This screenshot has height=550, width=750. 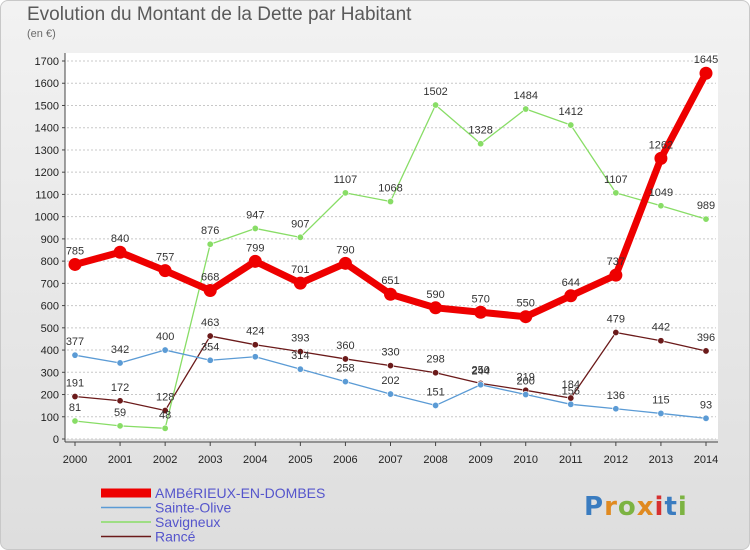 What do you see at coordinates (210, 347) in the screenshot?
I see `data-label: 354` at bounding box center [210, 347].